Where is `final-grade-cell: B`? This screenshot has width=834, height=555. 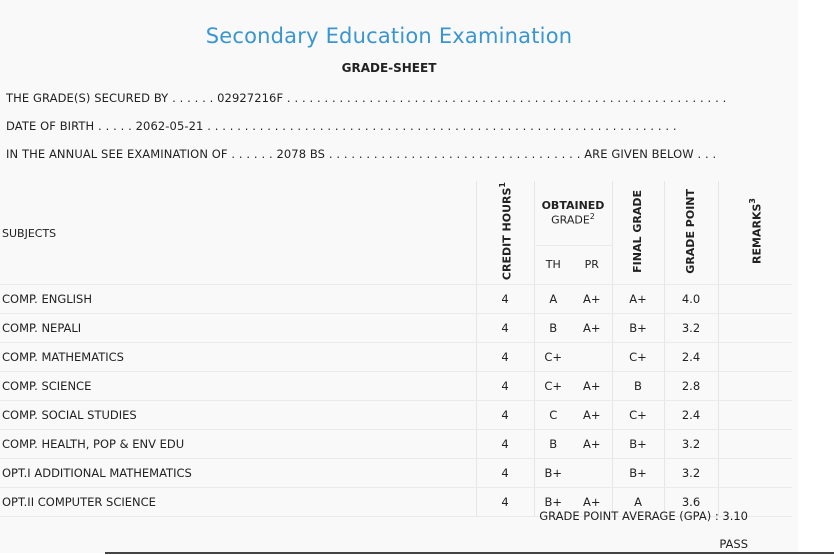 final-grade-cell: B is located at coordinates (637, 386).